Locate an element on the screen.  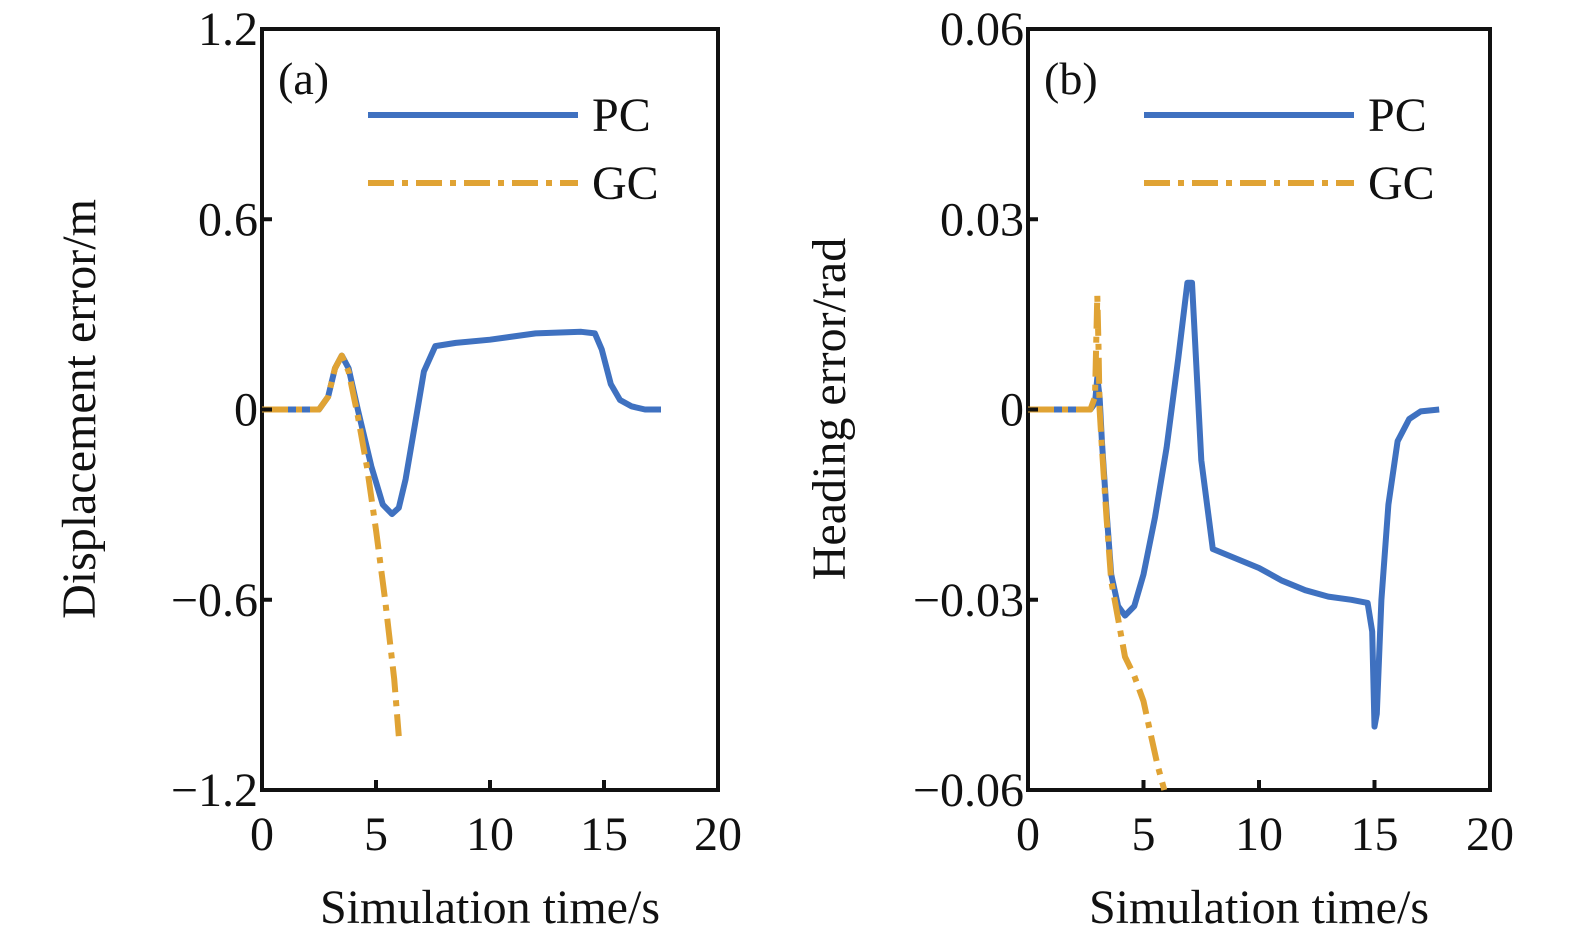
y-tick-label: −0.6 is located at coordinates (214, 600).